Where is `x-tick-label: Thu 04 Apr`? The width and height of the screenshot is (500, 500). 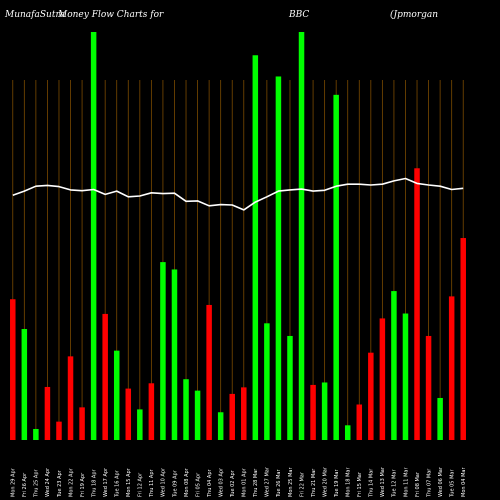 x-tick-label: Thu 04 Apr is located at coordinates (210, 483).